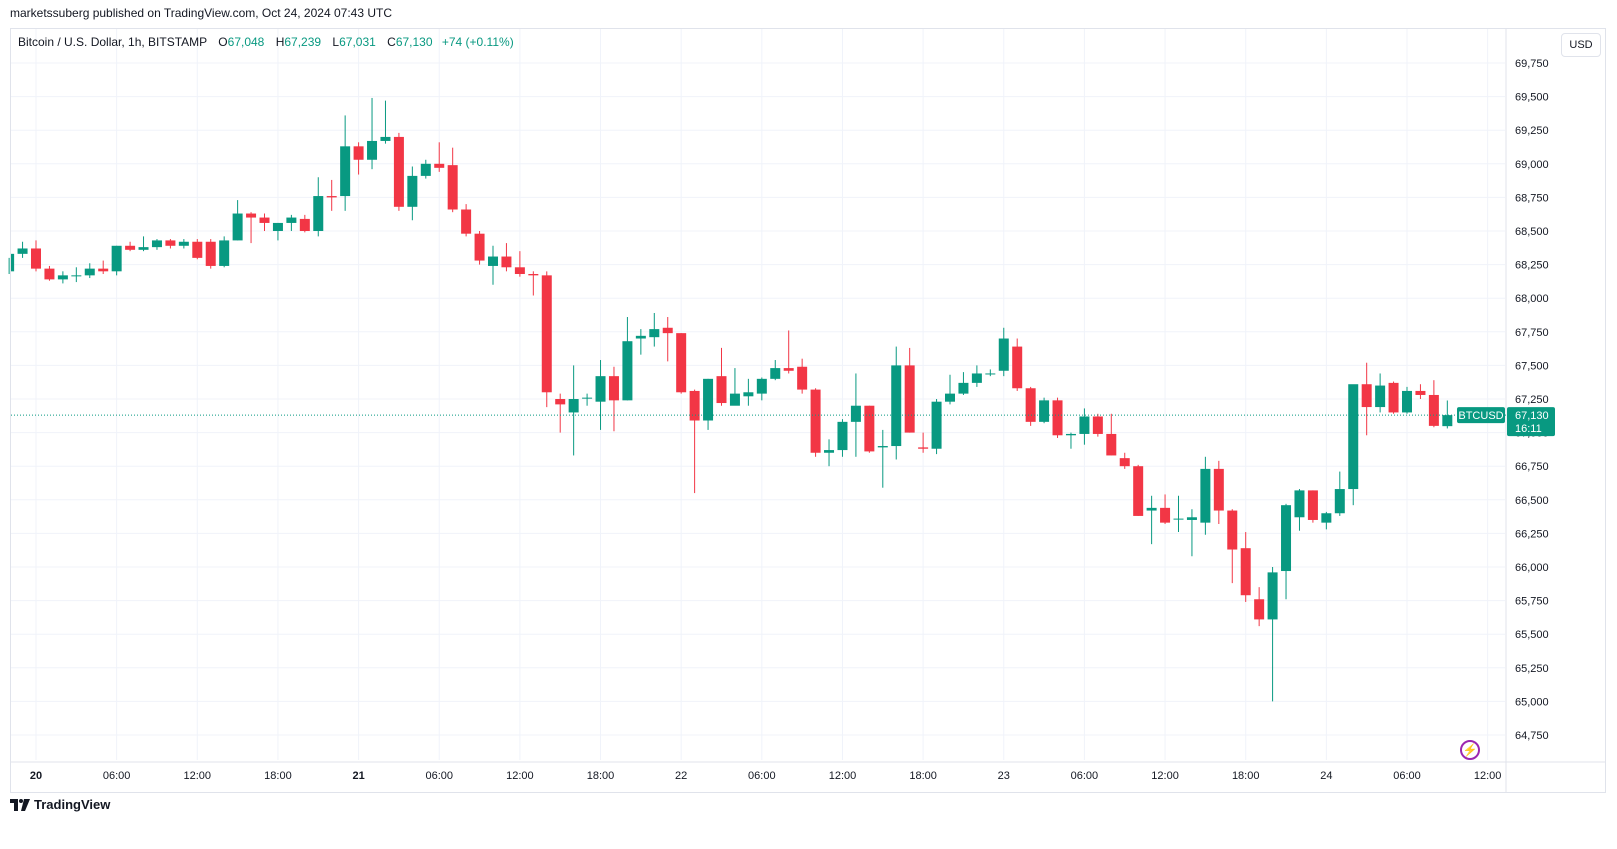  Describe the element at coordinates (36, 776) in the screenshot. I see `x-tick-label: 20` at that location.